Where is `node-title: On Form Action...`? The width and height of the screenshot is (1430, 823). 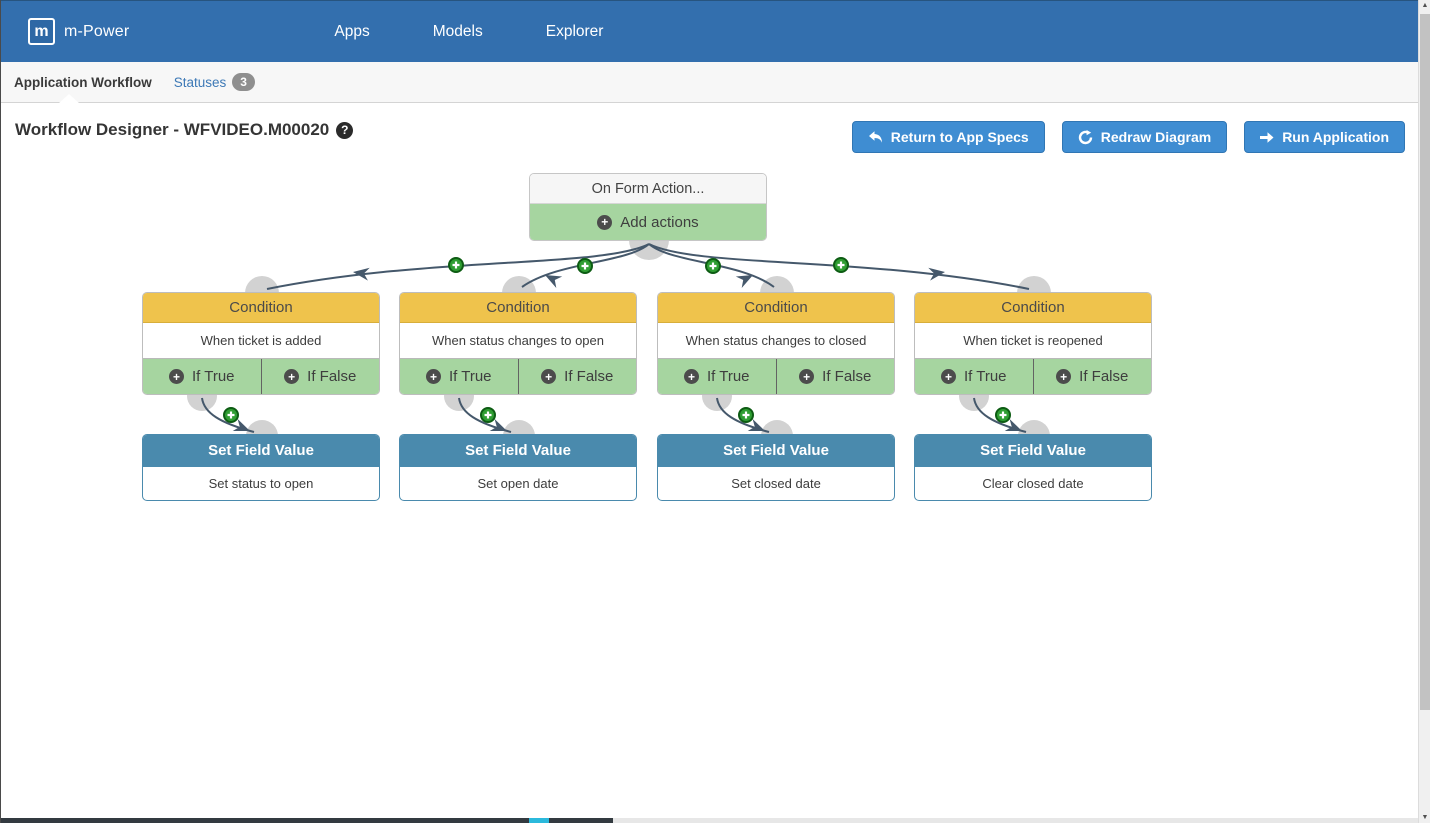
node-title: On Form Action... is located at coordinates (648, 189).